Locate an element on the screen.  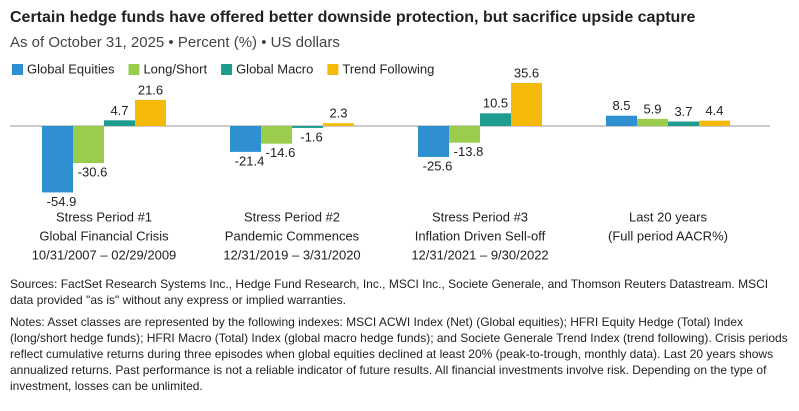
value-label: 5.9 is located at coordinates (652, 108).